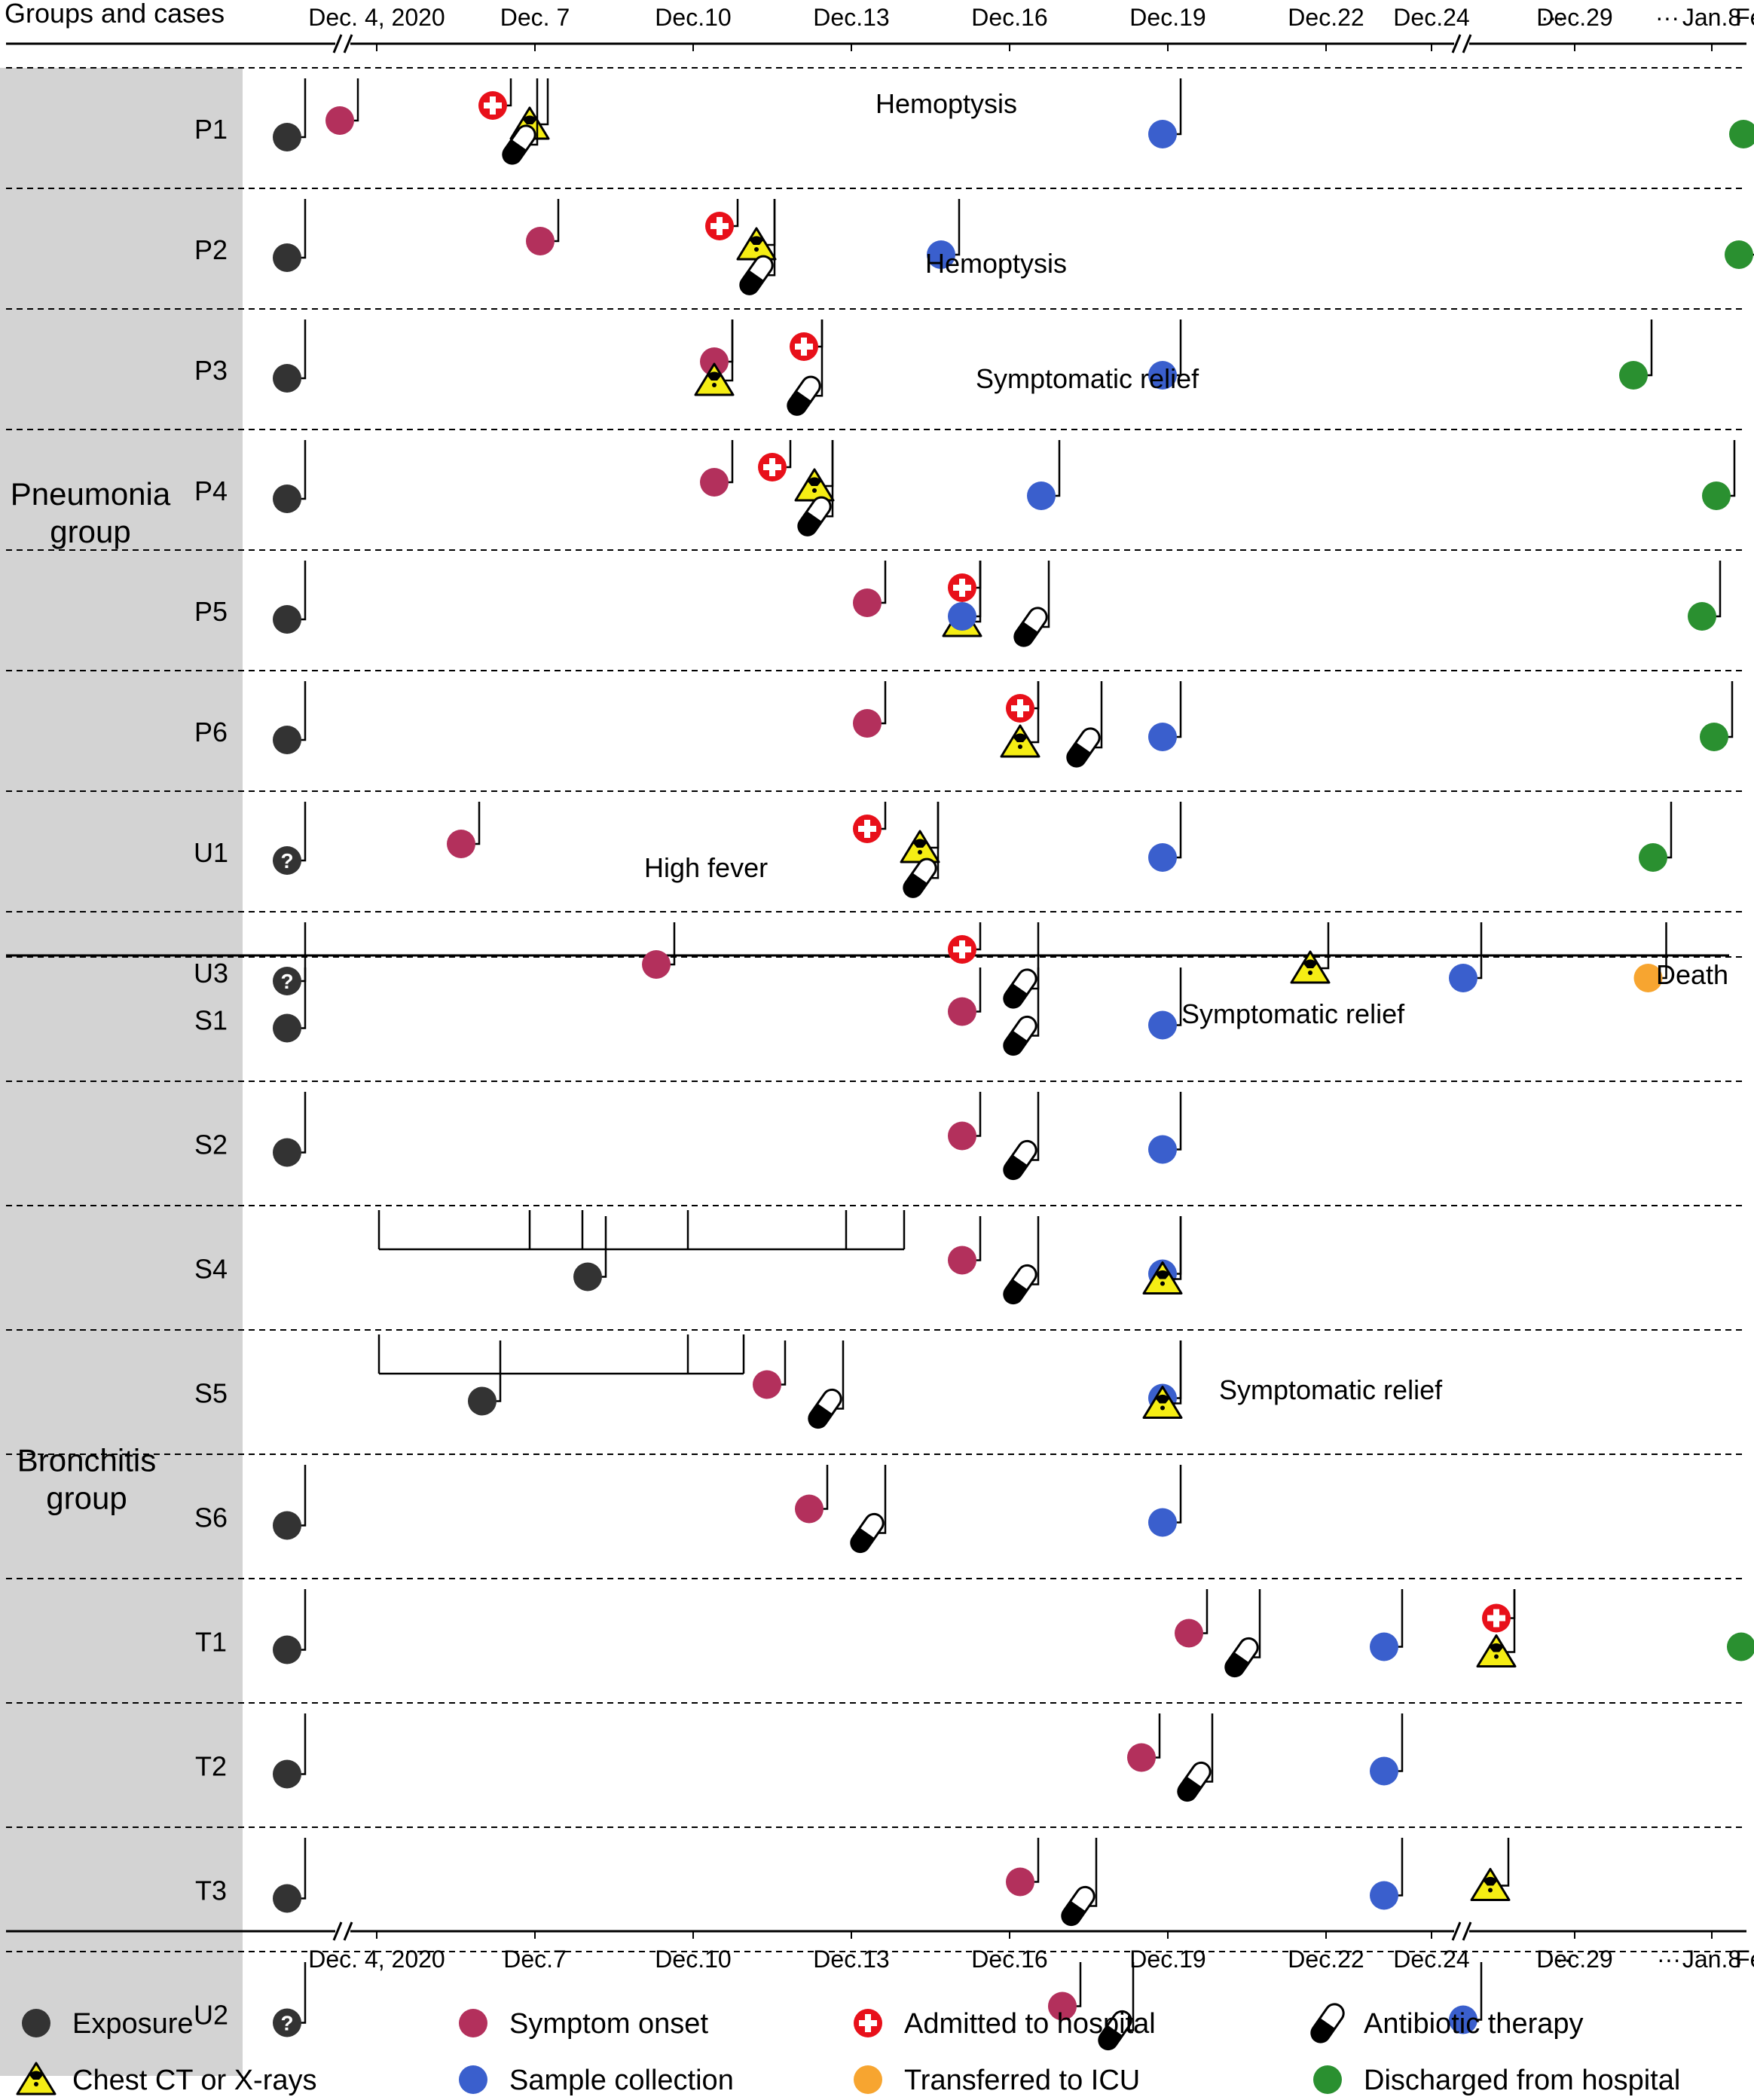 The image size is (1754, 2100). What do you see at coordinates (1009, 1959) in the screenshot?
I see `bottom-tick-label: Dec.16` at bounding box center [1009, 1959].